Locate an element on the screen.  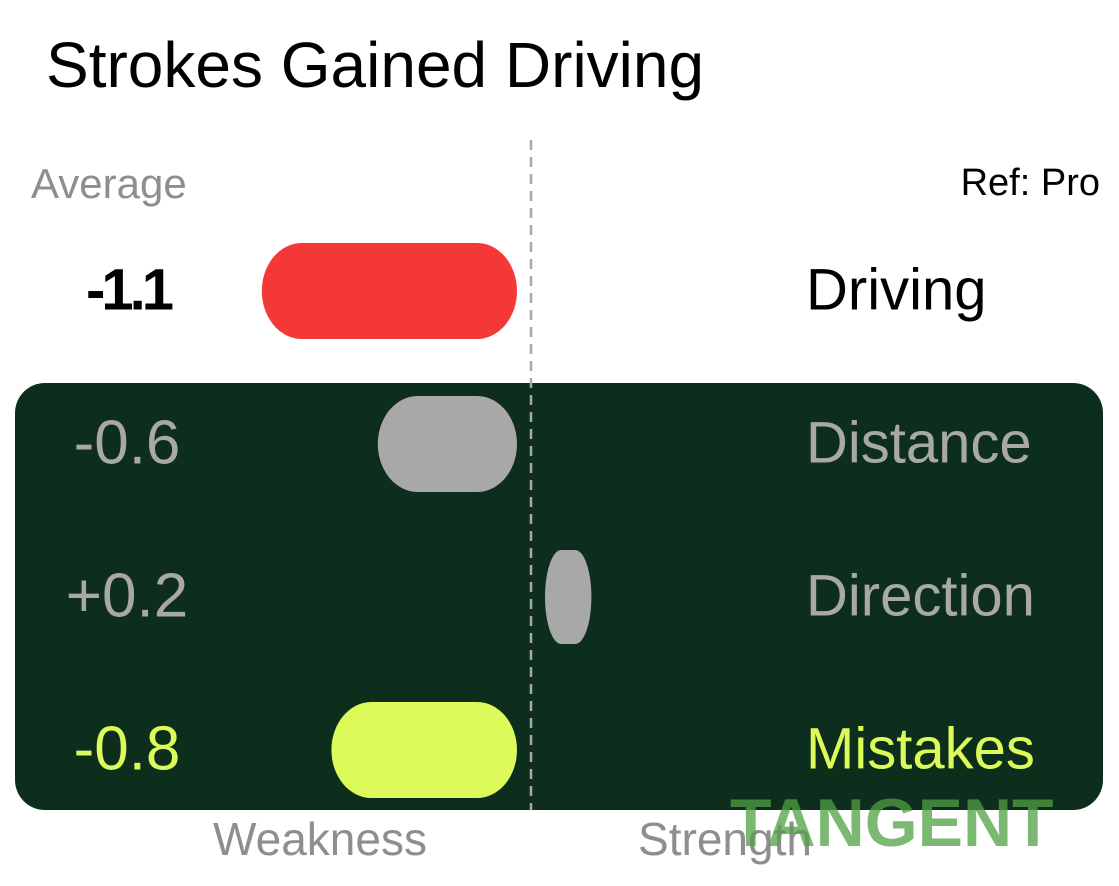
positive-label: Strength is located at coordinates (725, 839).